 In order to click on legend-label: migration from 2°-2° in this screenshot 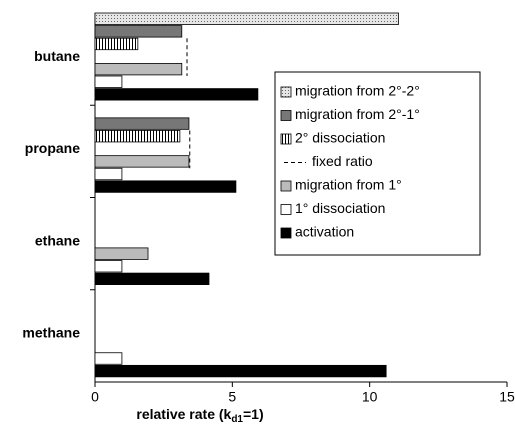, I will do `click(357, 91)`.